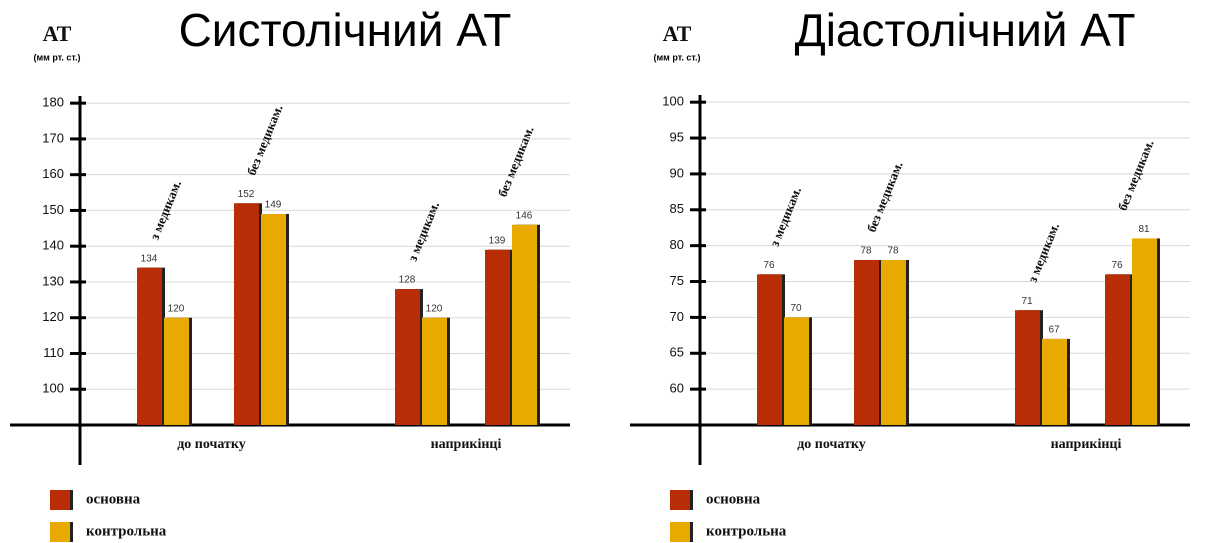 The image size is (1221, 543). What do you see at coordinates (677, 244) in the screenshot?
I see `y-tick-label: 80` at bounding box center [677, 244].